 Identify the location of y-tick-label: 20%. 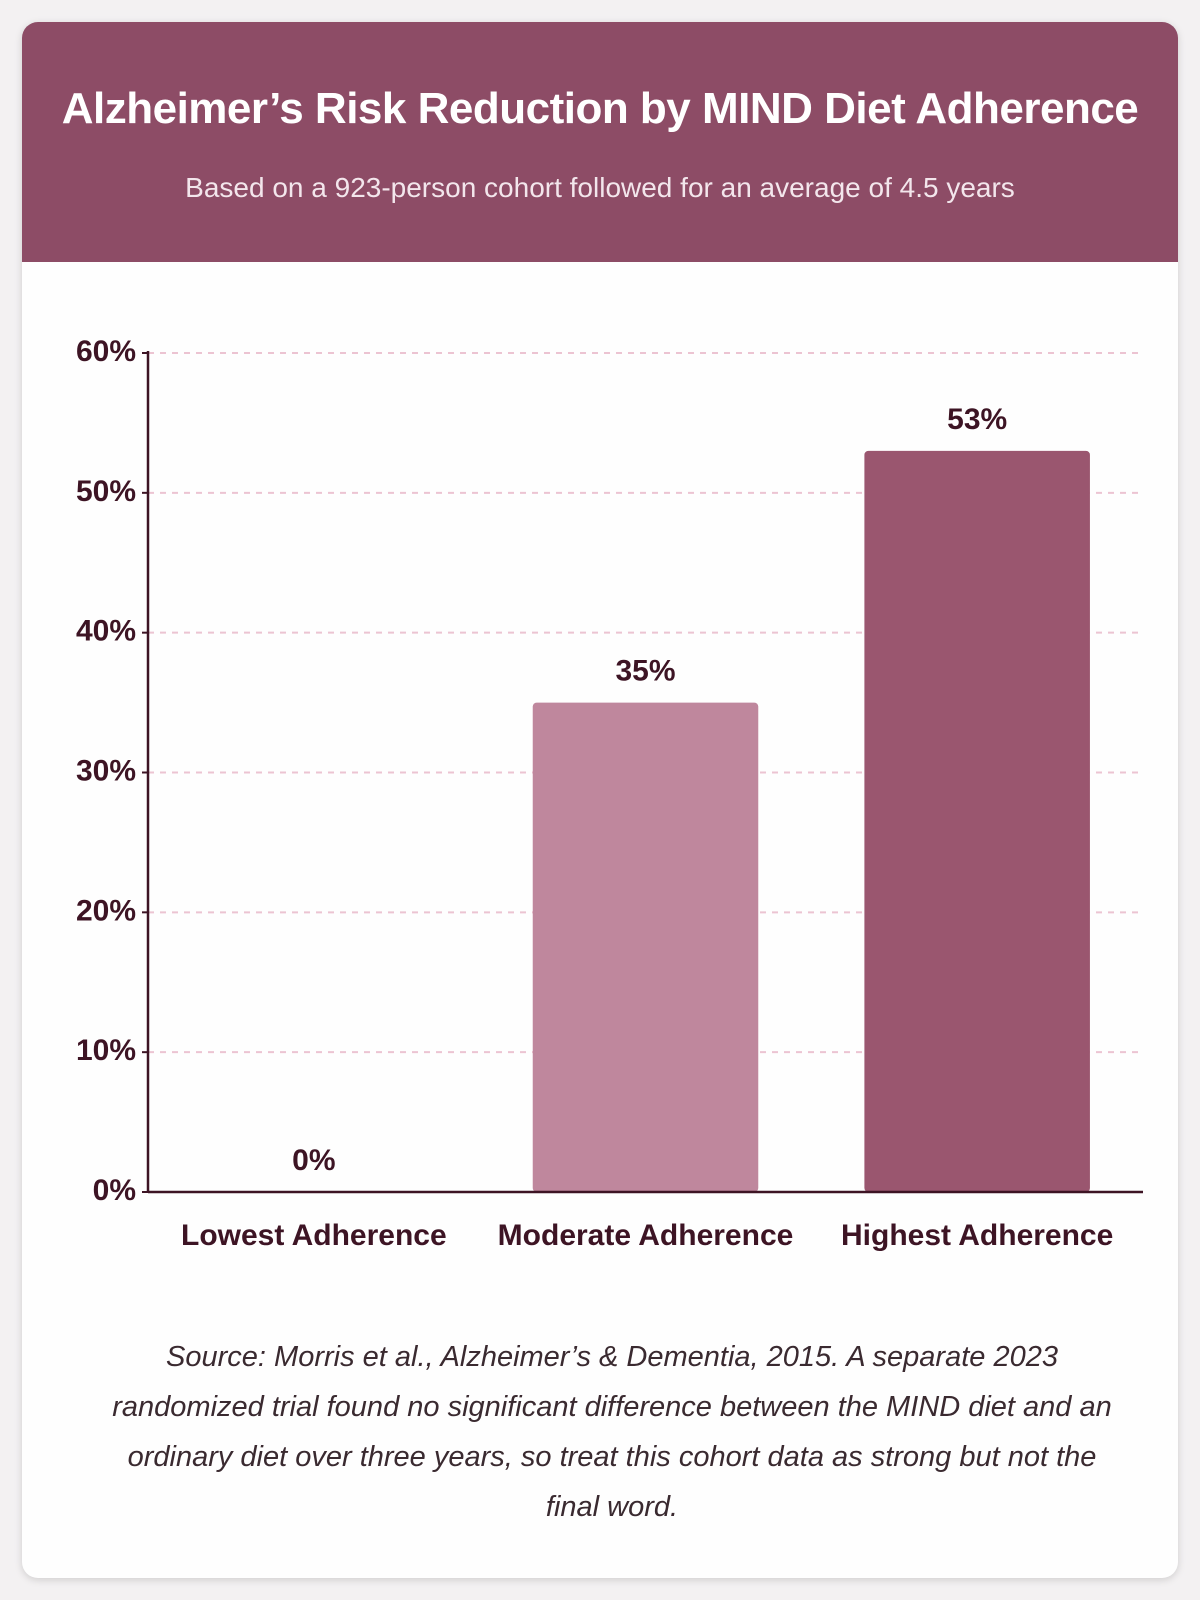
(106, 910).